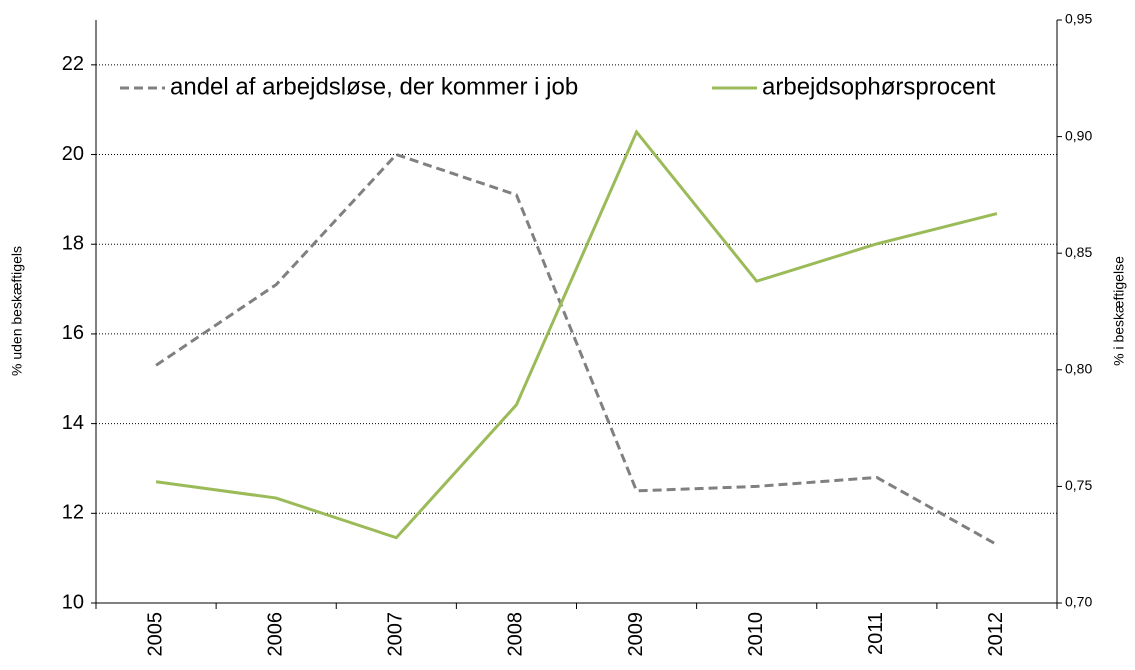  Describe the element at coordinates (17, 311) in the screenshot. I see `y-axis-label: % uden beskæftigels` at that location.